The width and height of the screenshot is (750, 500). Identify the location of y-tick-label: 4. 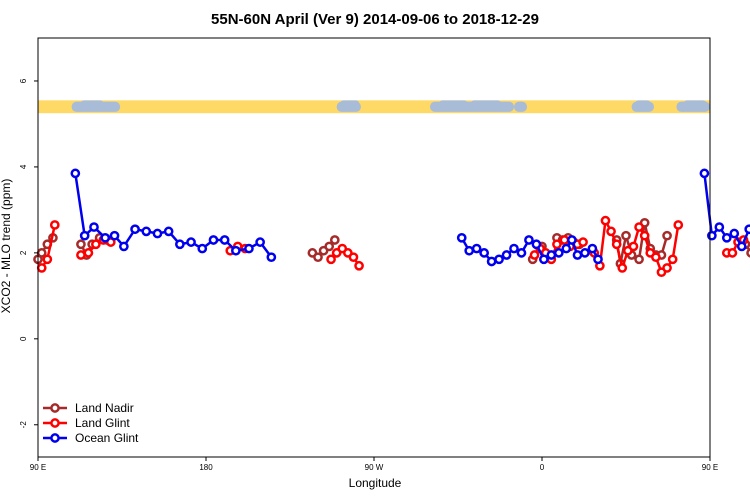
(23, 166).